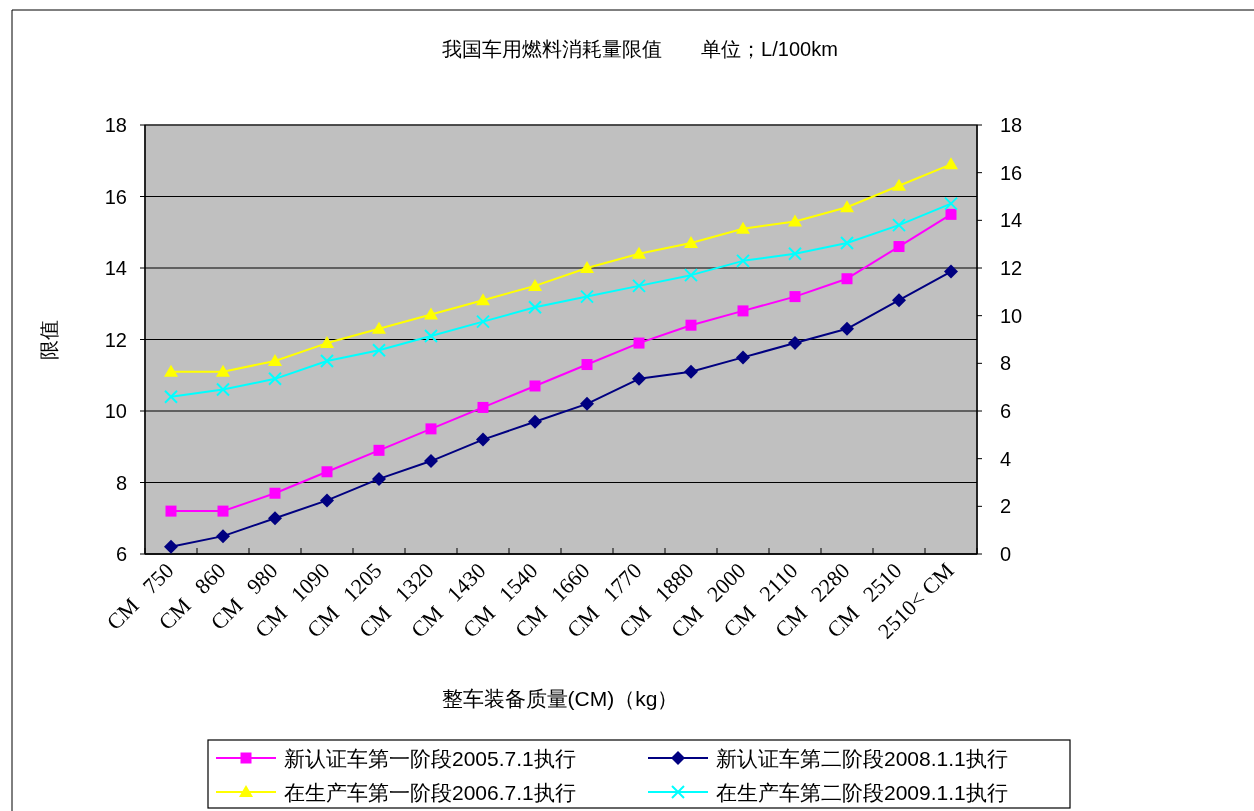 The image size is (1254, 811). I want to click on y2-tick-label: 16, so click(1011, 172).